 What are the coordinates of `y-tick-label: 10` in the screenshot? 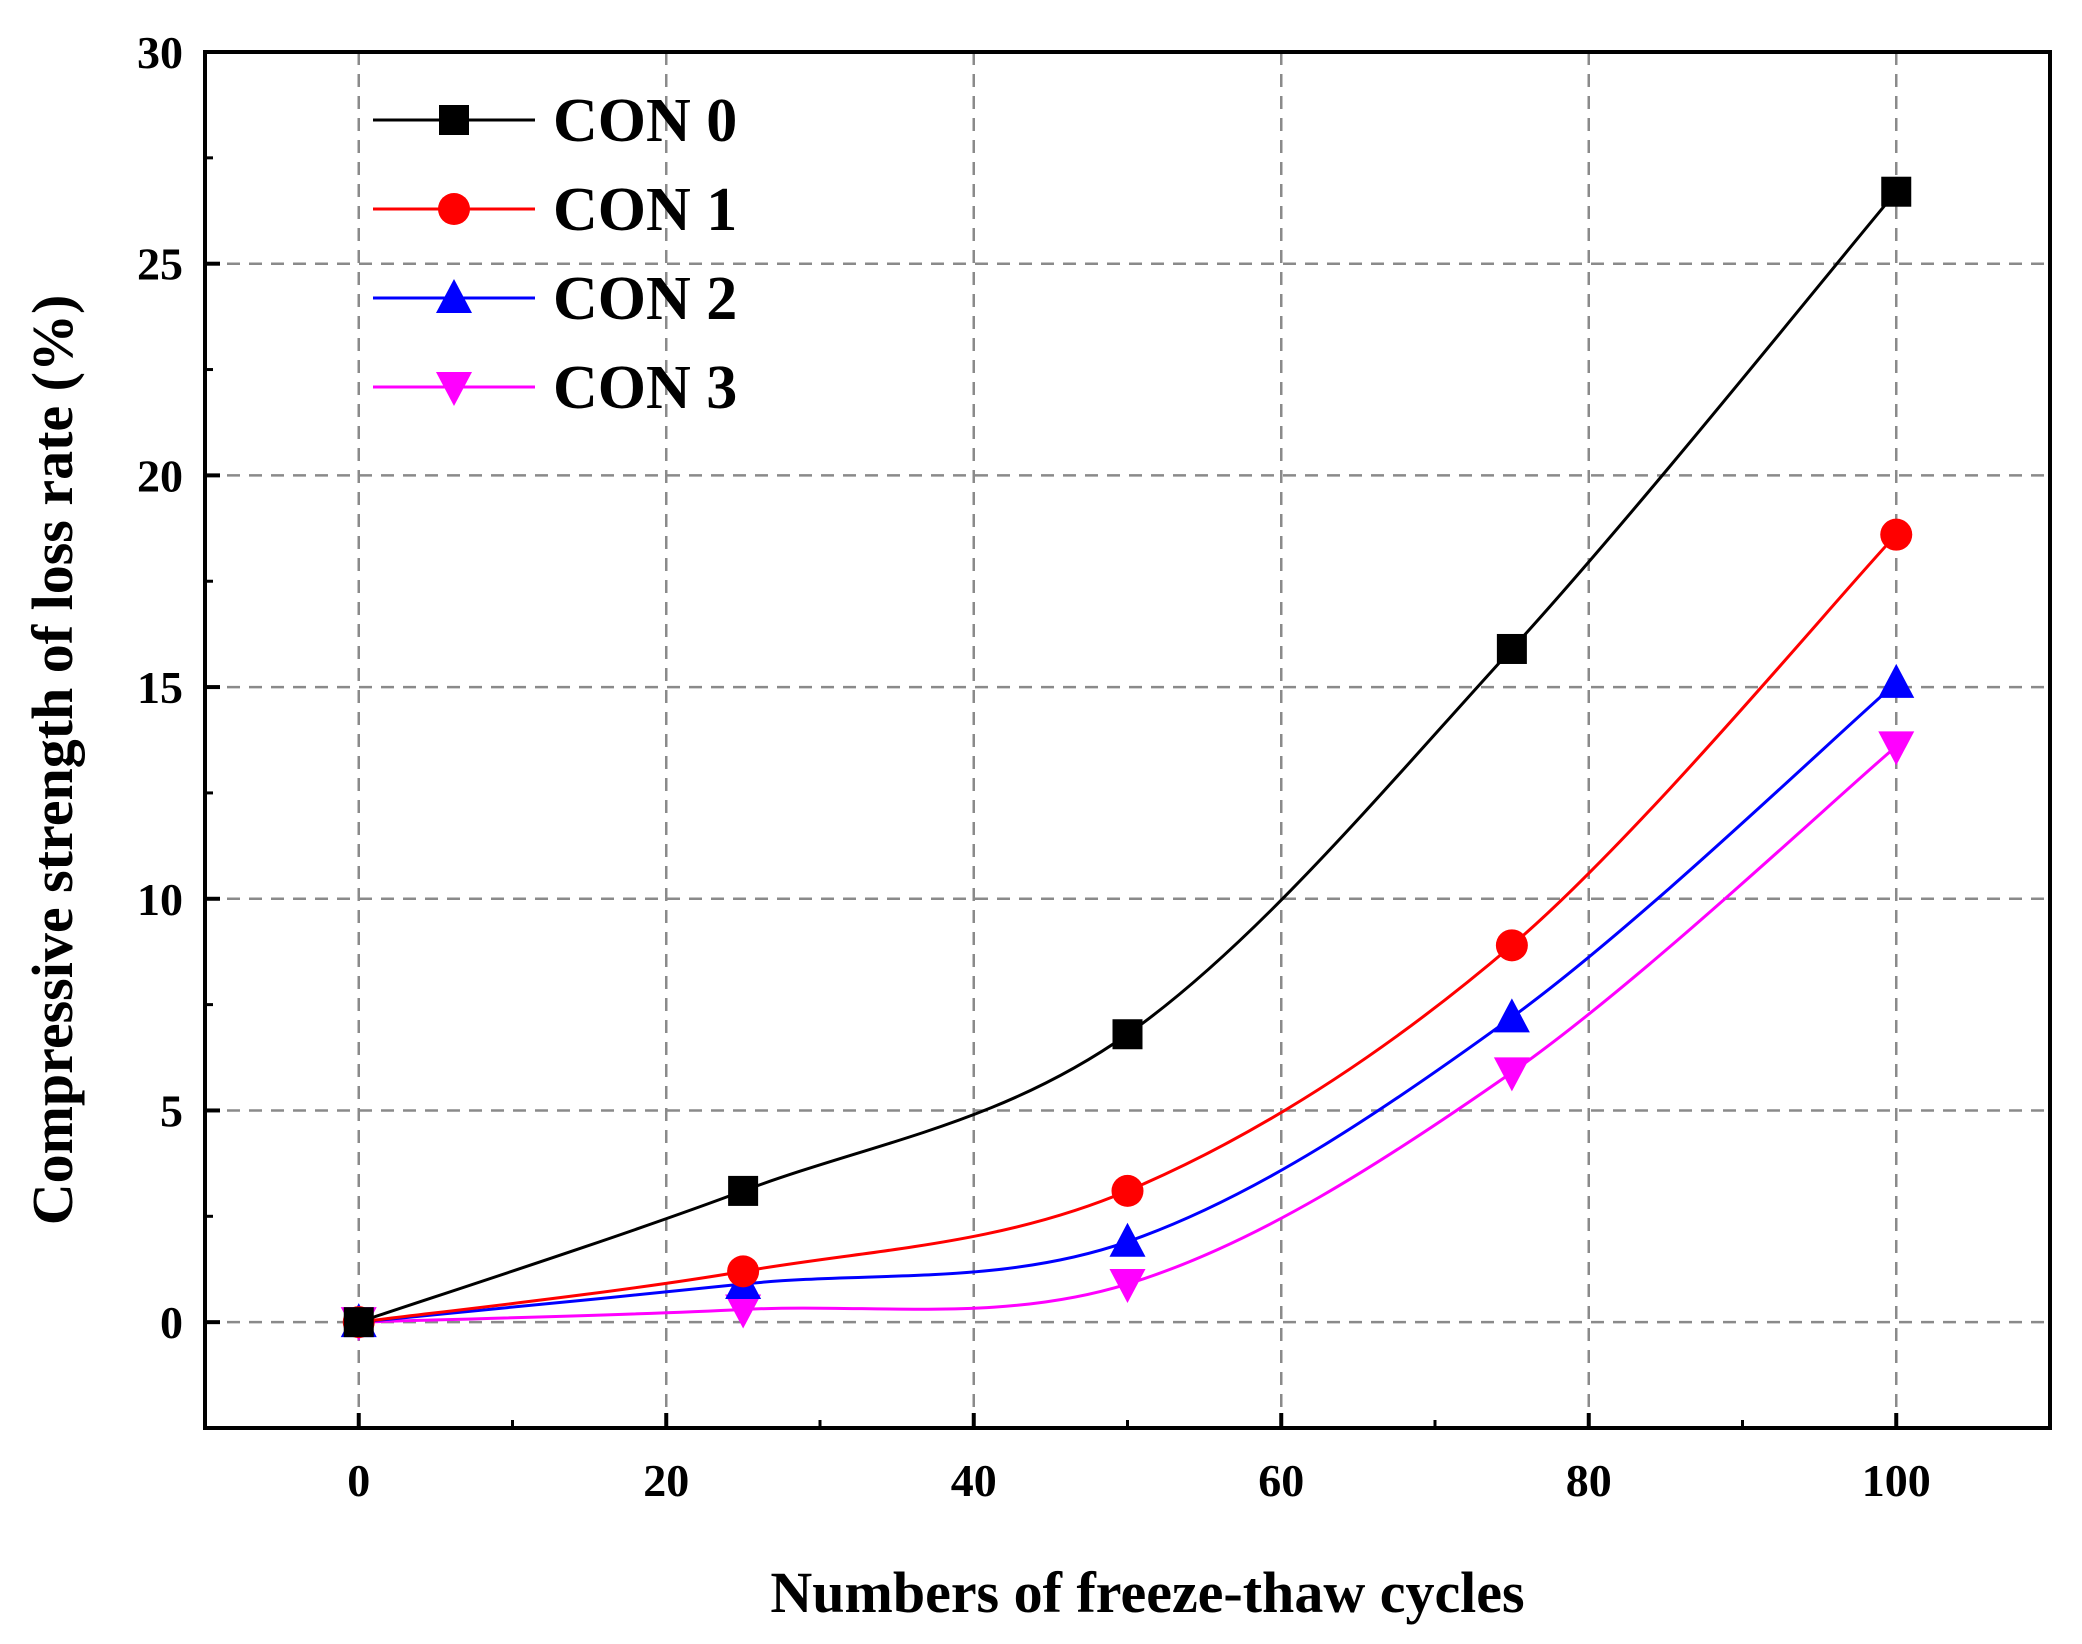 It's located at (160, 899).